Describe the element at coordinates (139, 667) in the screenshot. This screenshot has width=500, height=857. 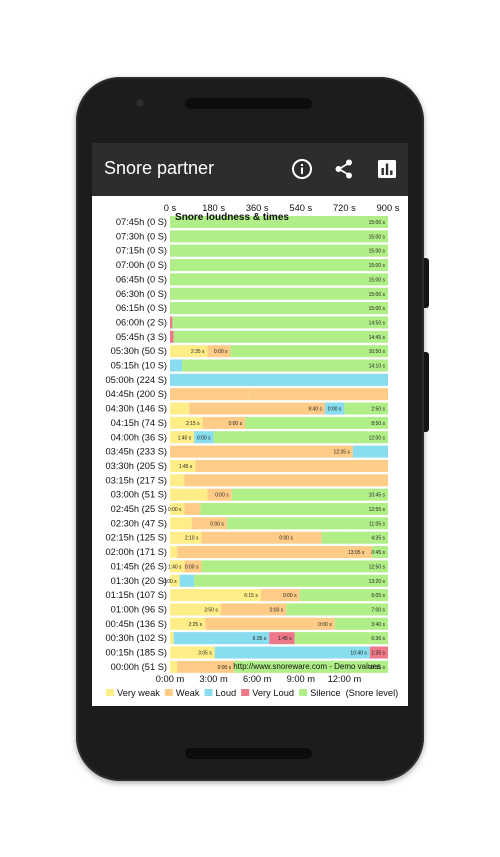
I see `row-label: 00:00h (51 S)` at that location.